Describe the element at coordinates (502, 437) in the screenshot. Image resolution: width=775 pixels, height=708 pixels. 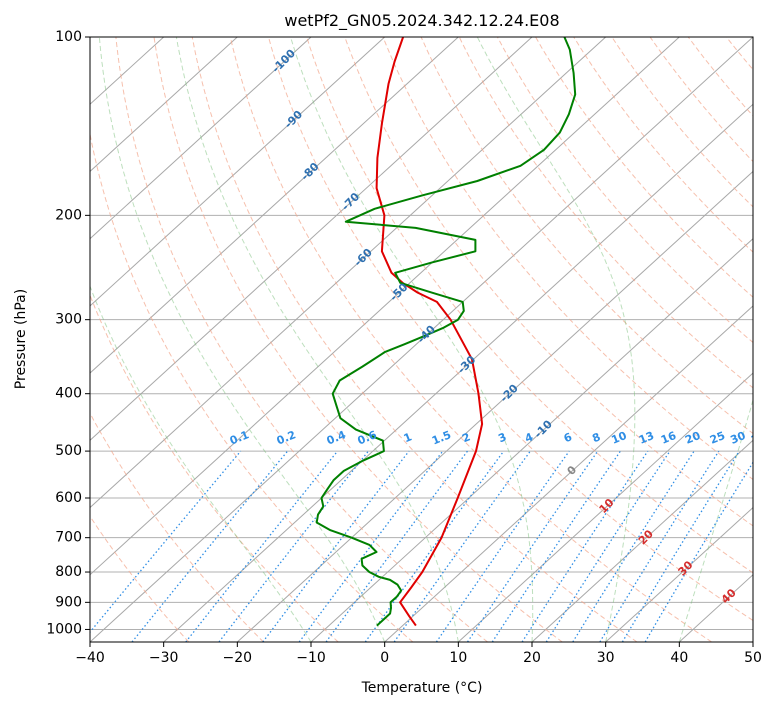
I see `mixing-ratio-label: 3` at that location.